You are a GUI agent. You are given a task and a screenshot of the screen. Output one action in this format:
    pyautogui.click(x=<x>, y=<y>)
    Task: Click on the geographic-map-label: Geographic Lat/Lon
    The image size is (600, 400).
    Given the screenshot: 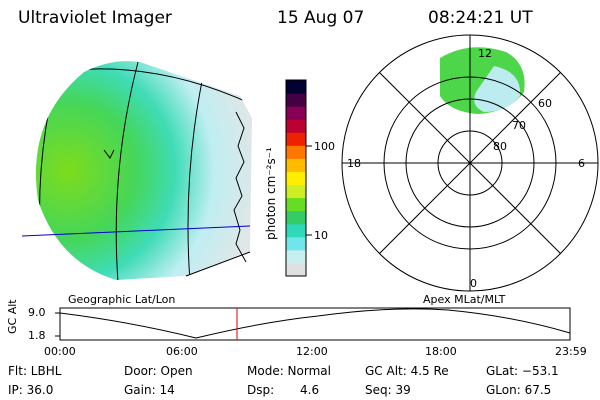 What is the action you would take?
    pyautogui.click(x=122, y=299)
    